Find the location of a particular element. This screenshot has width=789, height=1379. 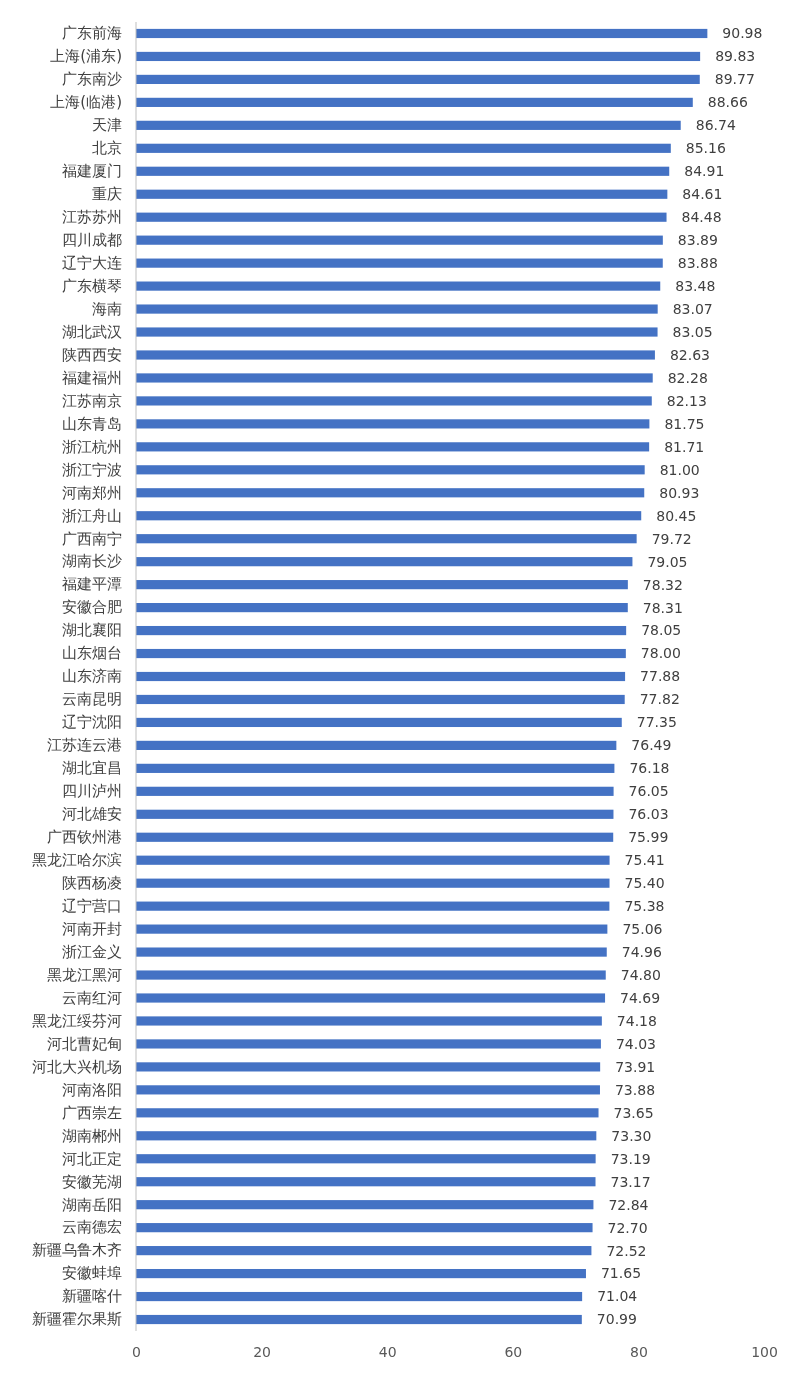

y-tick-label: 广东南沙 is located at coordinates (92, 79).